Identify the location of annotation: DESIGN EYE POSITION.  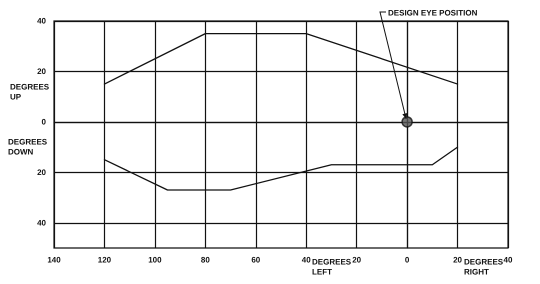
(433, 13).